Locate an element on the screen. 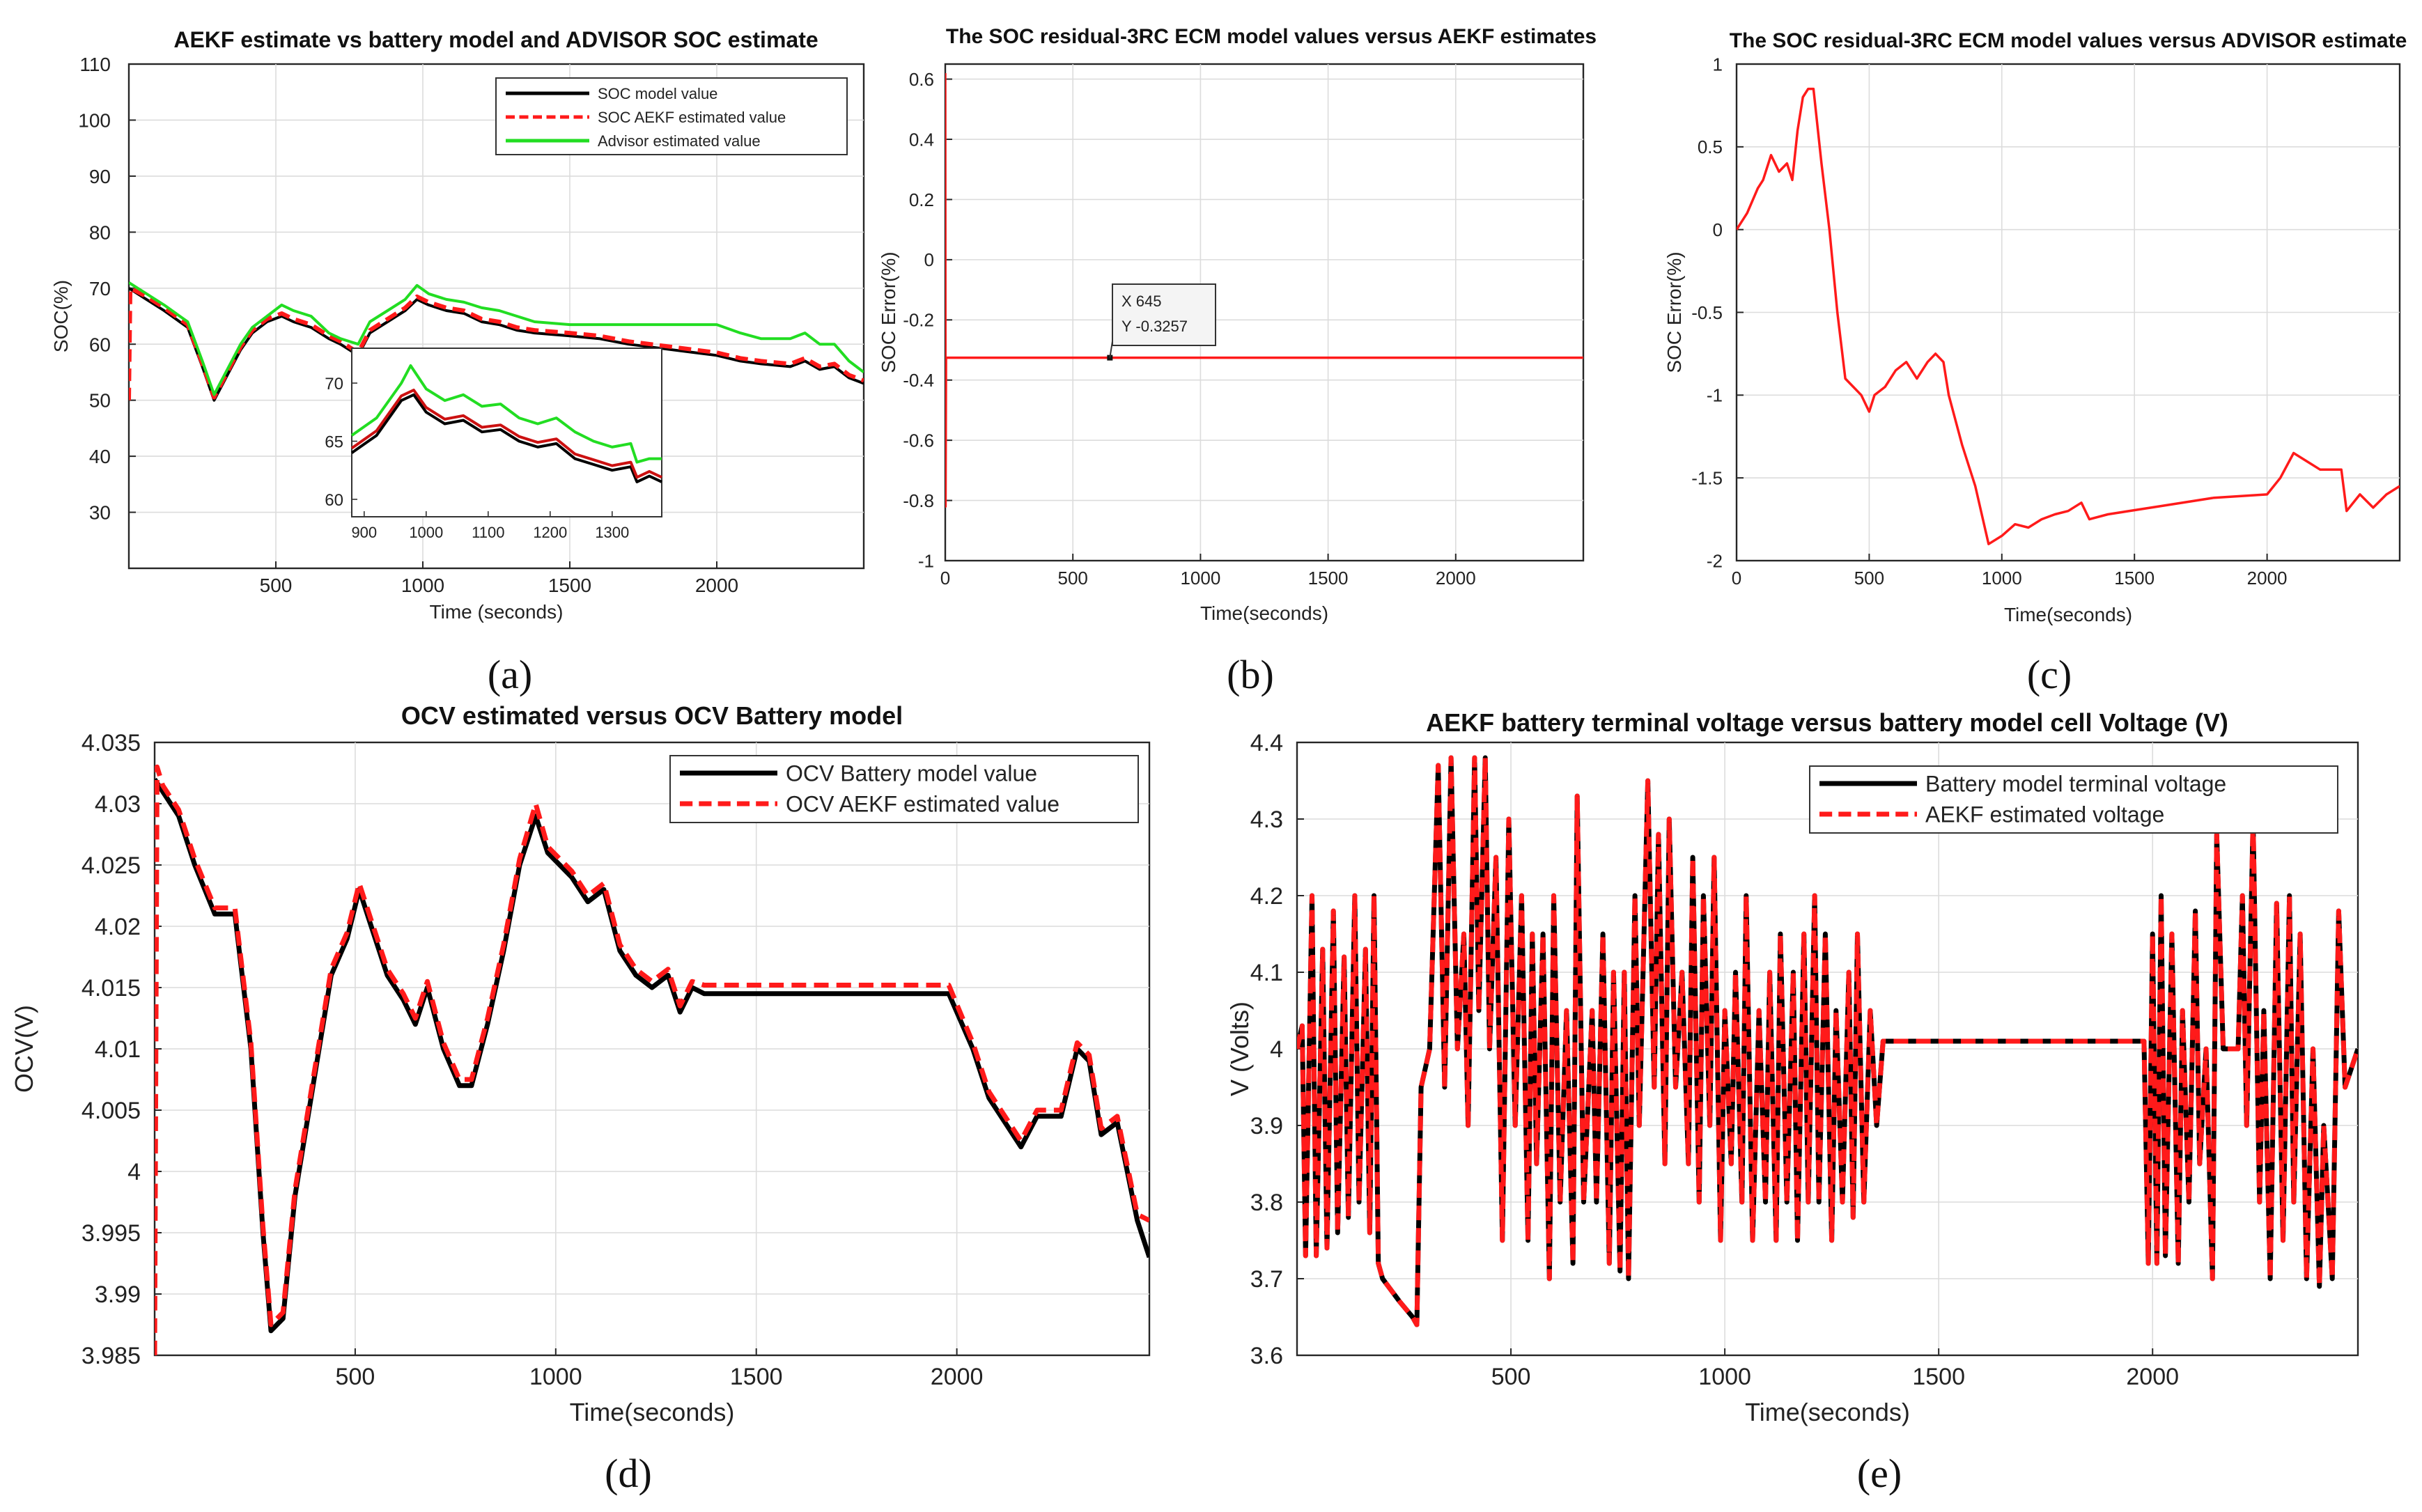 The width and height of the screenshot is (2422, 1512). caption-b: (b) is located at coordinates (1250, 675).